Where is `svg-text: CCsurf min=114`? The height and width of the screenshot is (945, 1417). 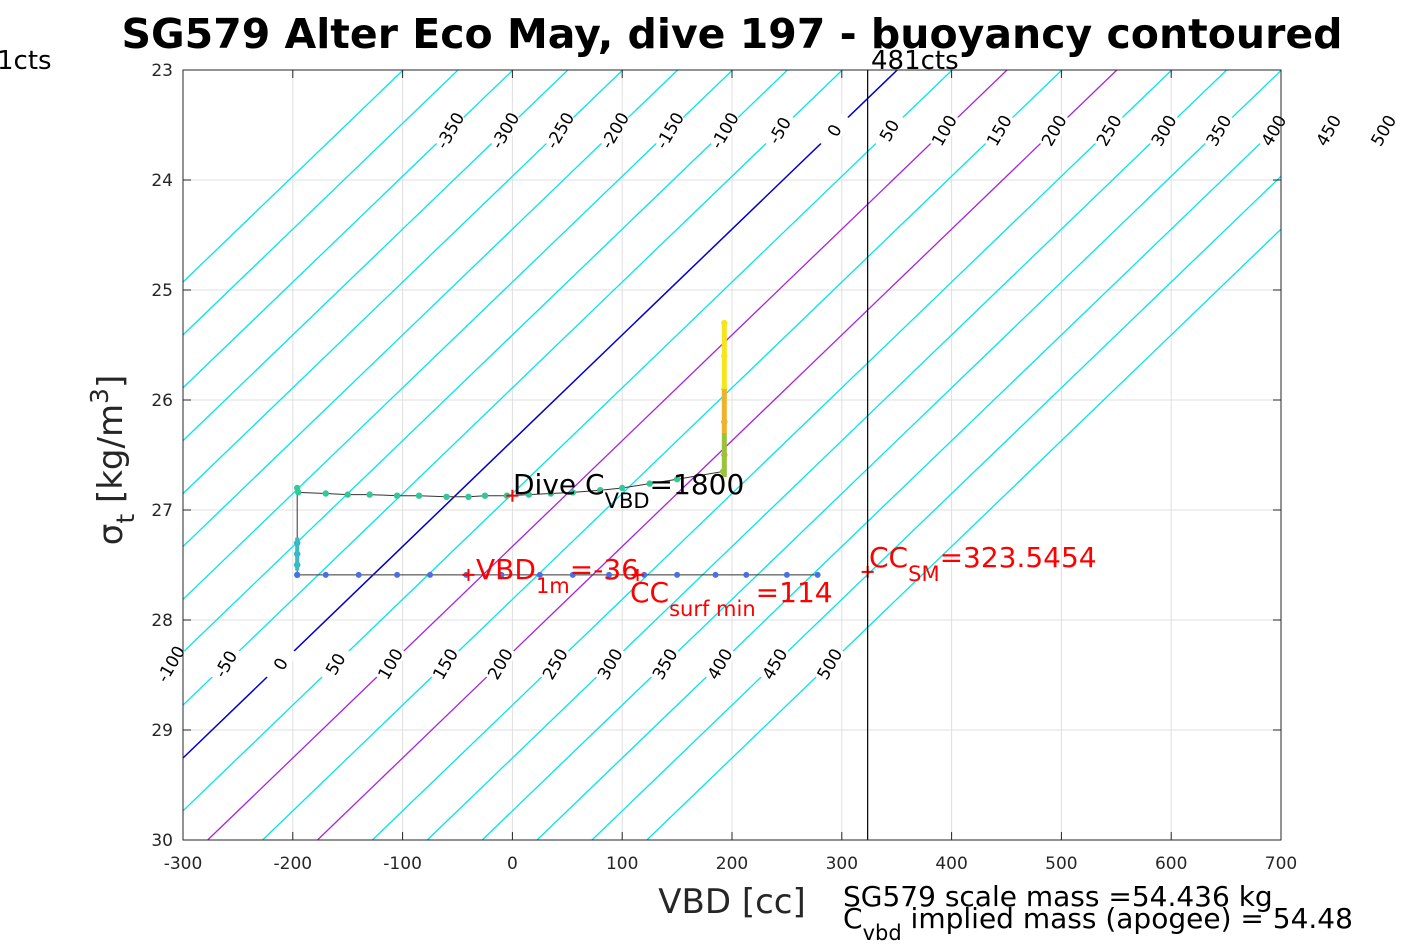
svg-text: CCsurf min=114 is located at coordinates (731, 598).